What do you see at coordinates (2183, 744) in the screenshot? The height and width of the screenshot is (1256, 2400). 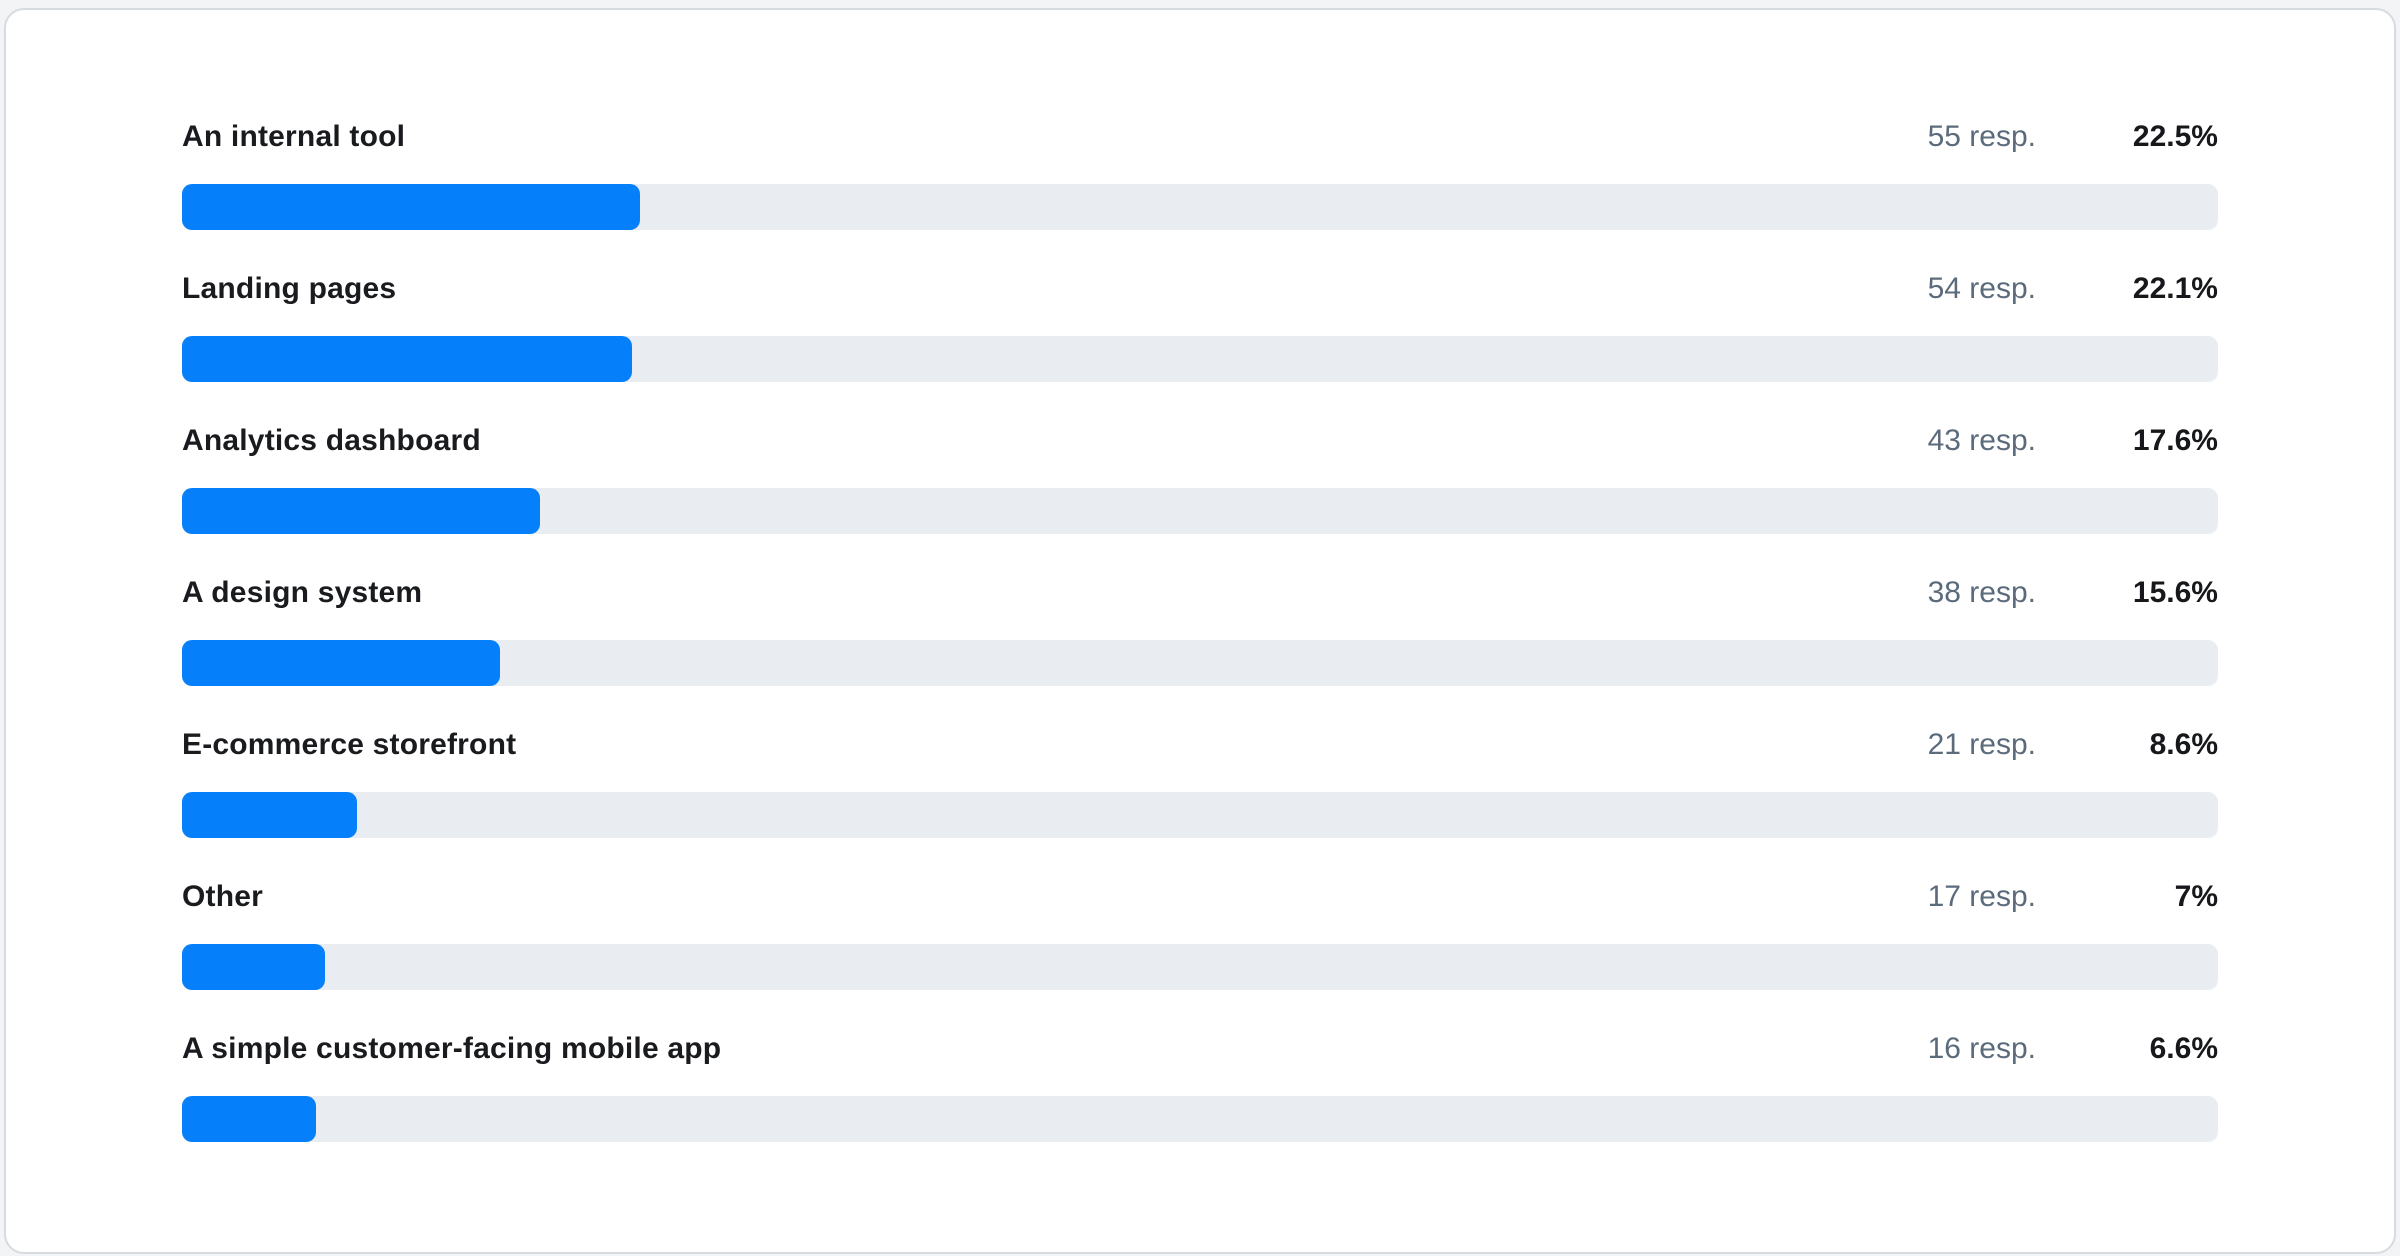 I see `percentage-value: 8.6%` at bounding box center [2183, 744].